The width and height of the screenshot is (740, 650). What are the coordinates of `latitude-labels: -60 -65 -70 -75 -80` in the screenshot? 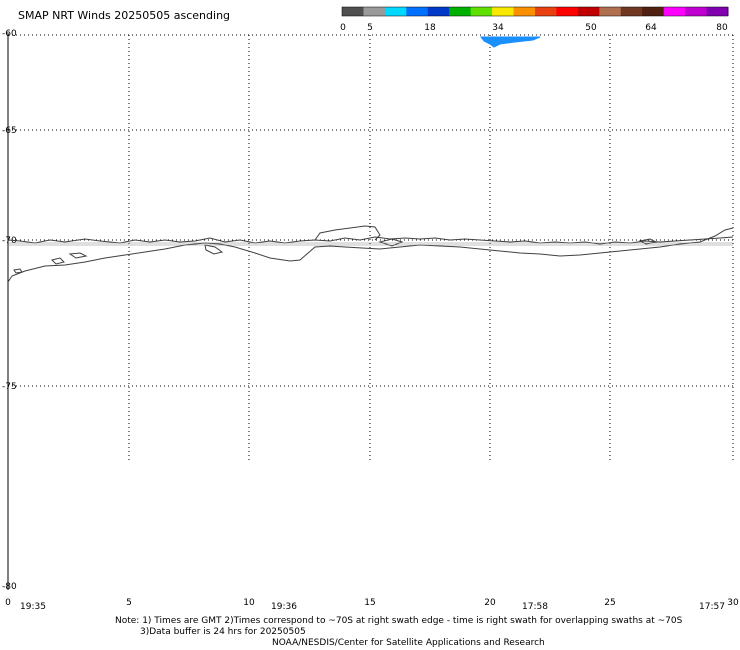 It's located at (9, 310).